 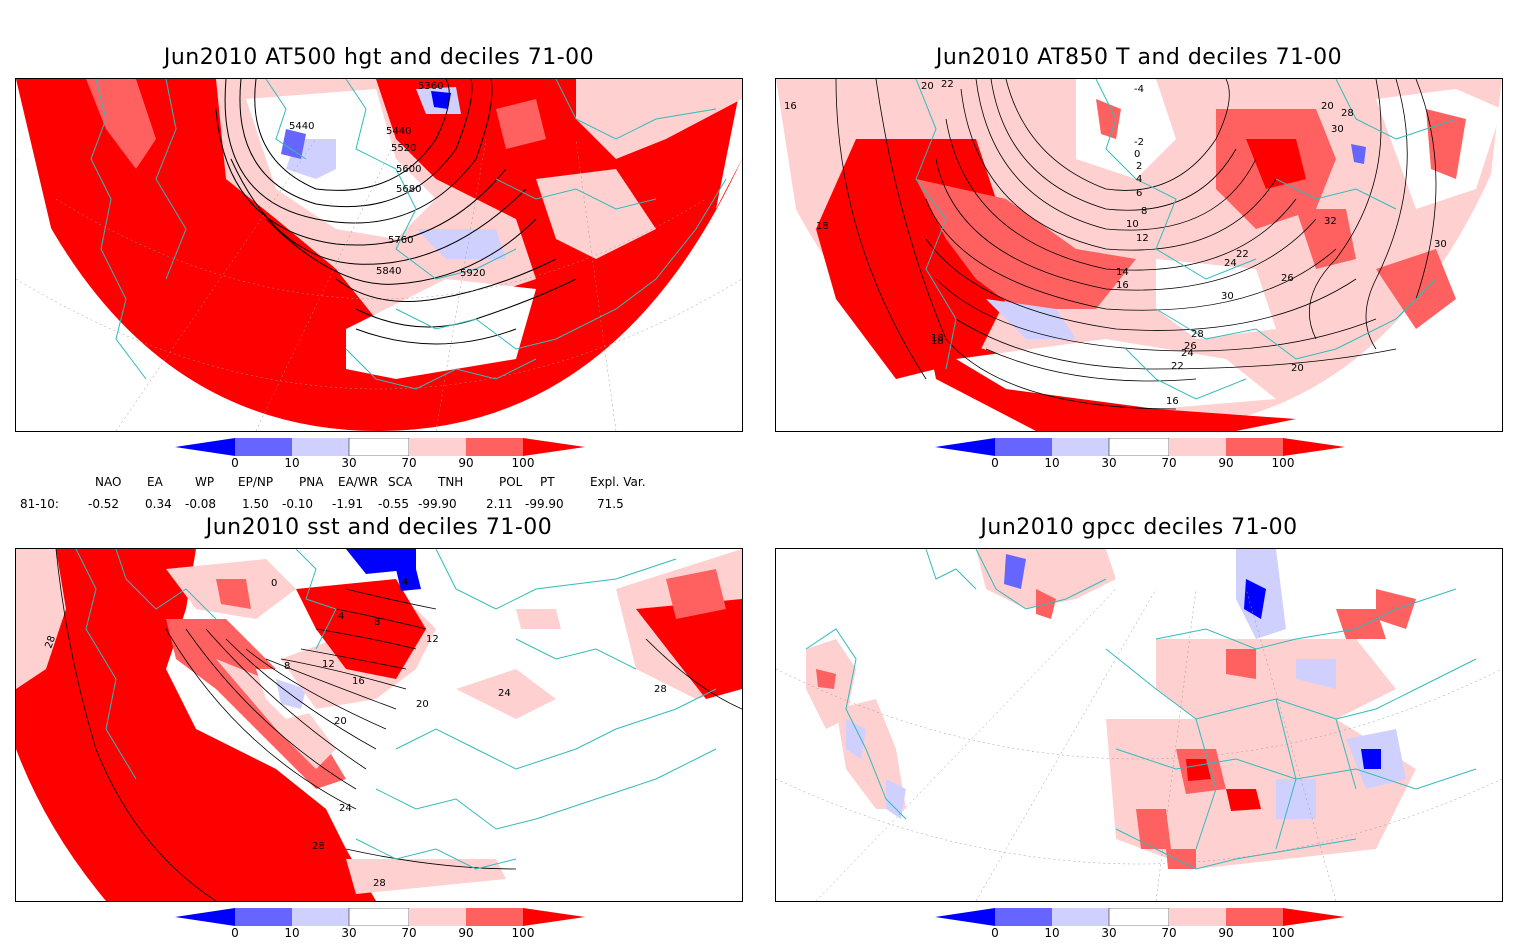 I want to click on colorbar-bottom-left: 0 10 30 70 90 100, so click(x=385, y=925).